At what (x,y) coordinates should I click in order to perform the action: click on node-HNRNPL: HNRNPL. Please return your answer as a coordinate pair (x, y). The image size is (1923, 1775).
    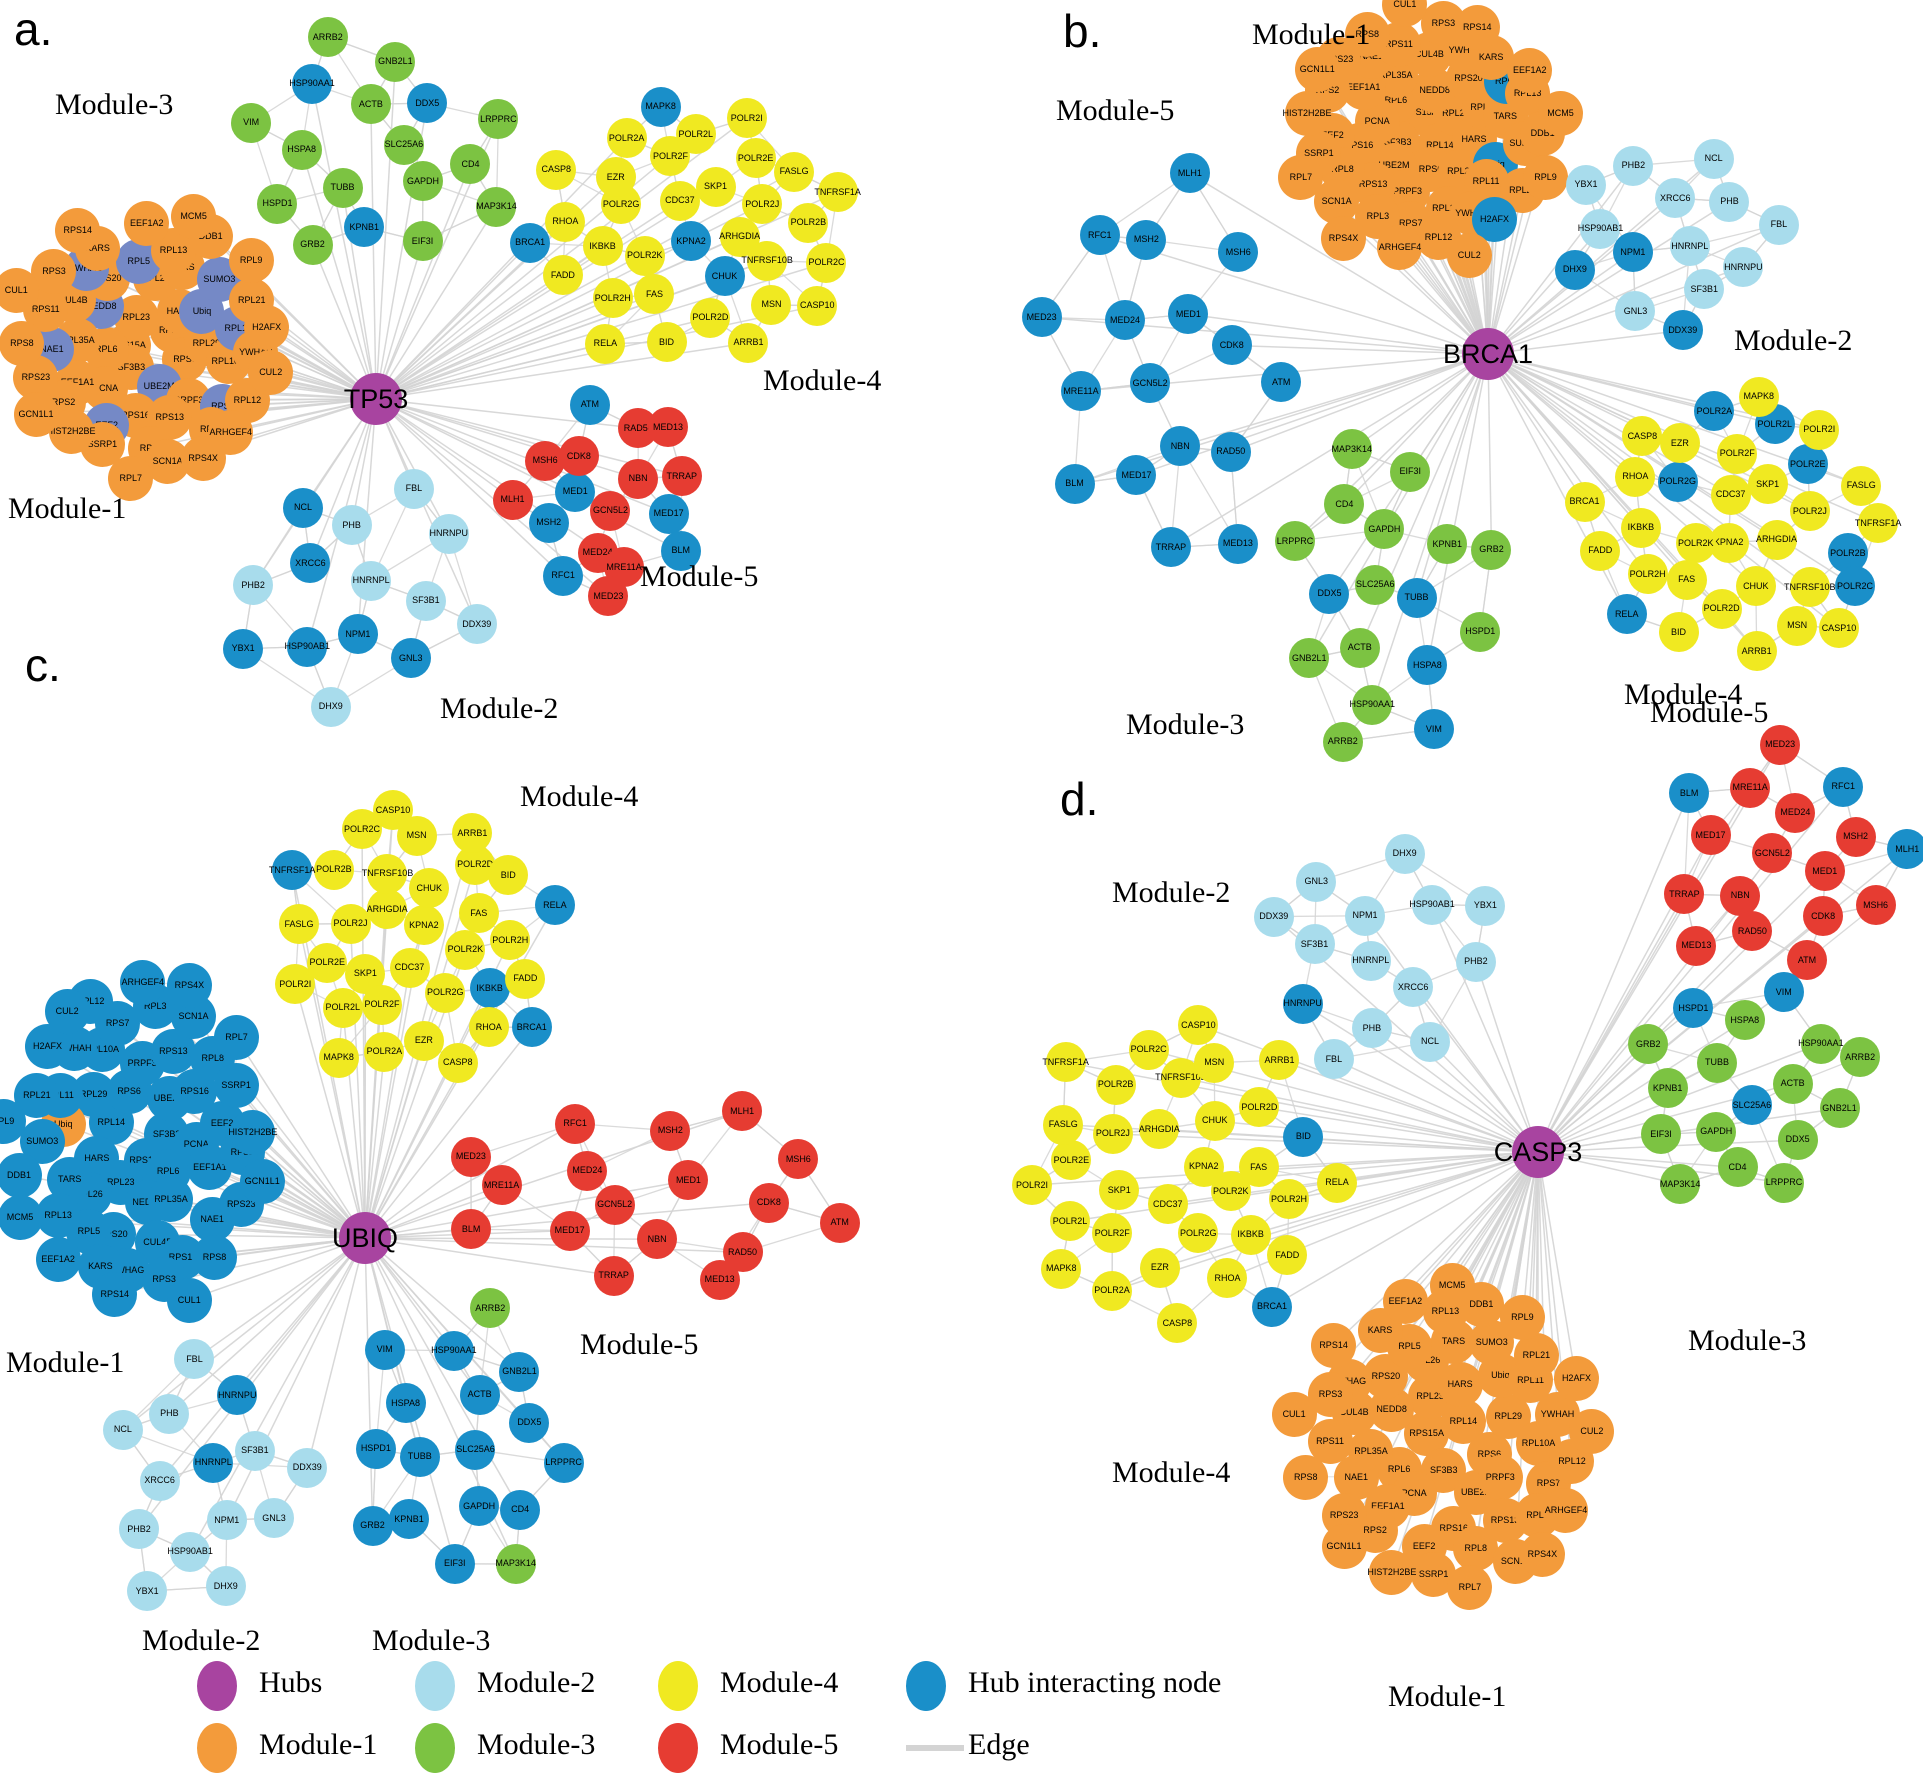
    Looking at the image, I should click on (371, 580).